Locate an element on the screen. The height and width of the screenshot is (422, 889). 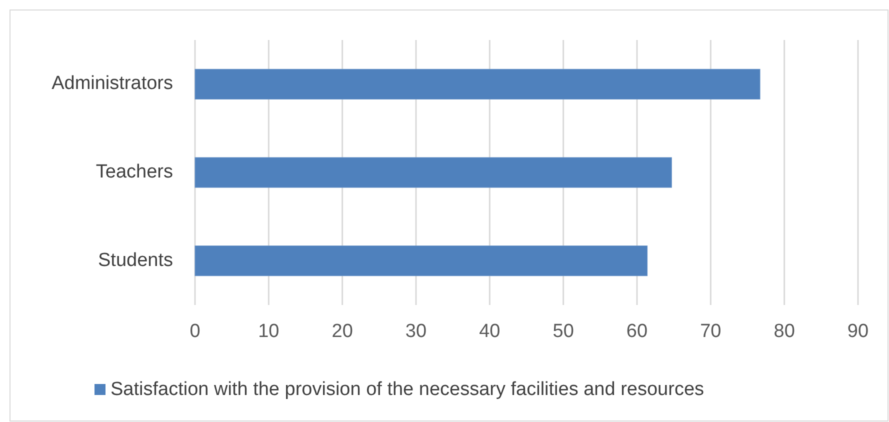
x-tick-label: 50 is located at coordinates (563, 331).